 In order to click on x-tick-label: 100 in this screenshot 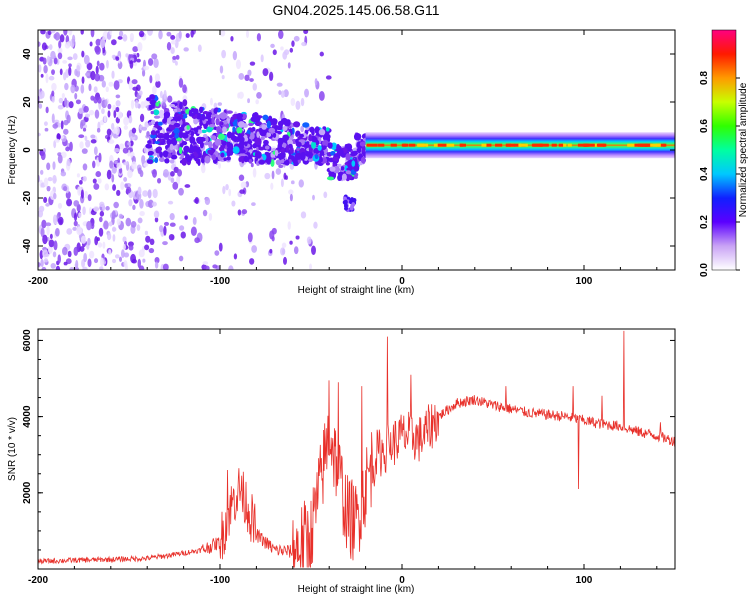, I will do `click(584, 580)`.